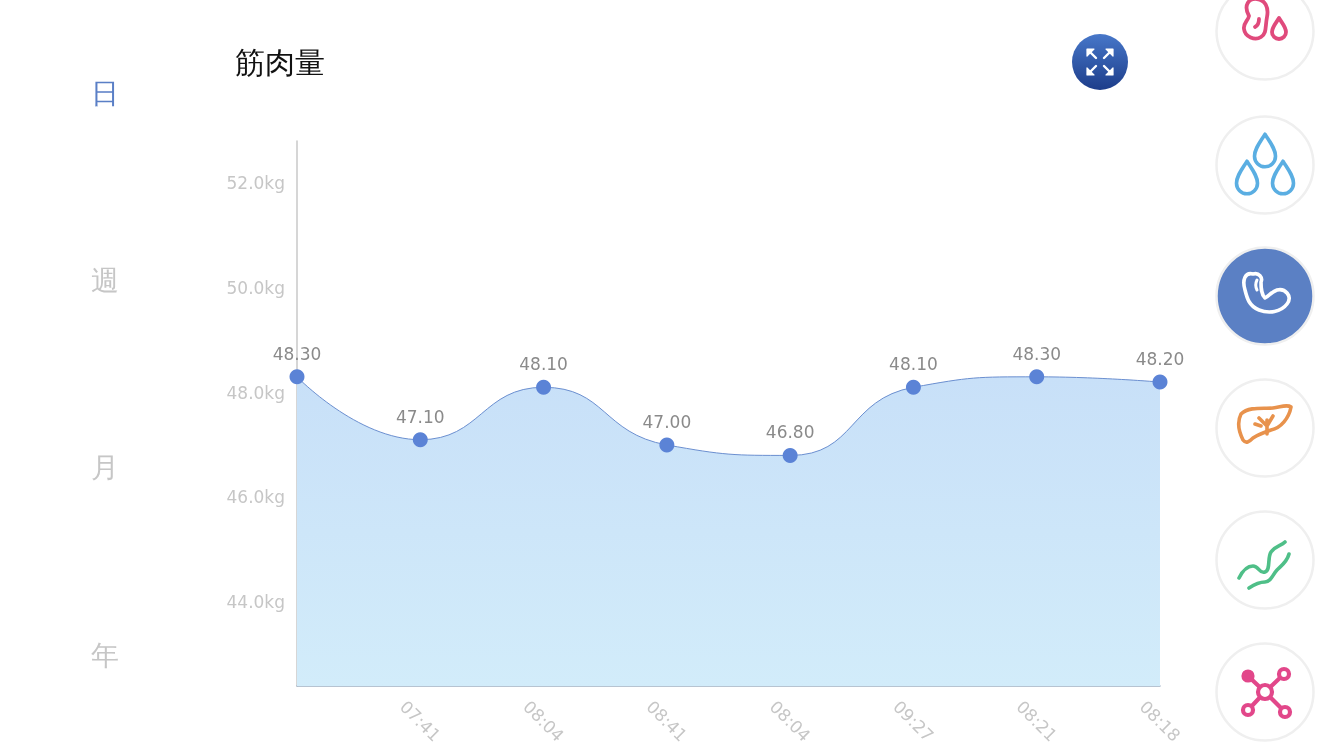 The height and width of the screenshot is (750, 1334). I want to click on data-label: 48.20, so click(1160, 359).